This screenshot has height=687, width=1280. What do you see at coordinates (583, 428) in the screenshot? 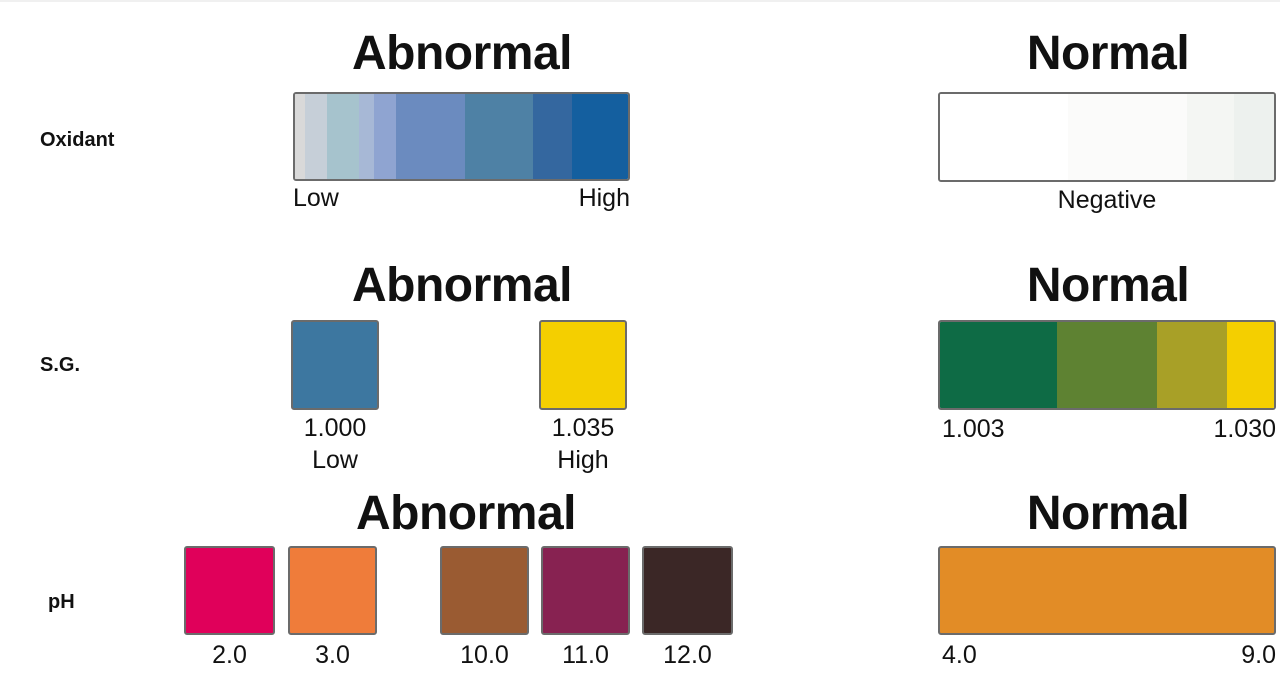
I see `sg-swatch-high-value: 1.035` at bounding box center [583, 428].